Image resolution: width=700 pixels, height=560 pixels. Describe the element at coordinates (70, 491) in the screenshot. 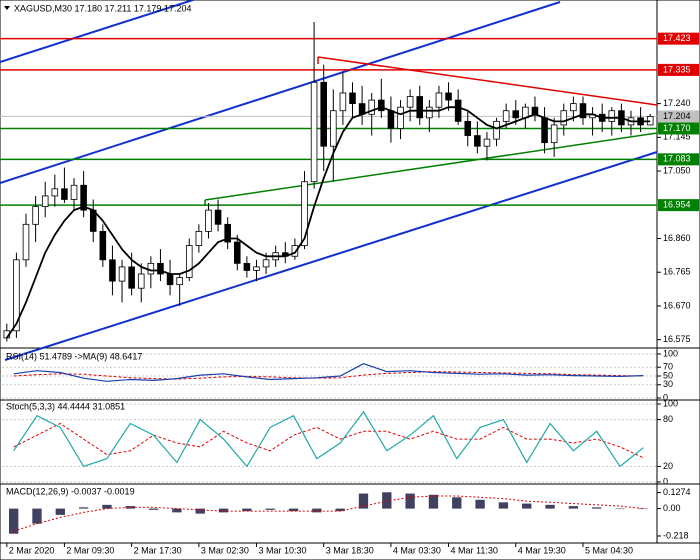

I see `panel-title: MACD(12,26,9) -0.0037 -0.0019` at that location.